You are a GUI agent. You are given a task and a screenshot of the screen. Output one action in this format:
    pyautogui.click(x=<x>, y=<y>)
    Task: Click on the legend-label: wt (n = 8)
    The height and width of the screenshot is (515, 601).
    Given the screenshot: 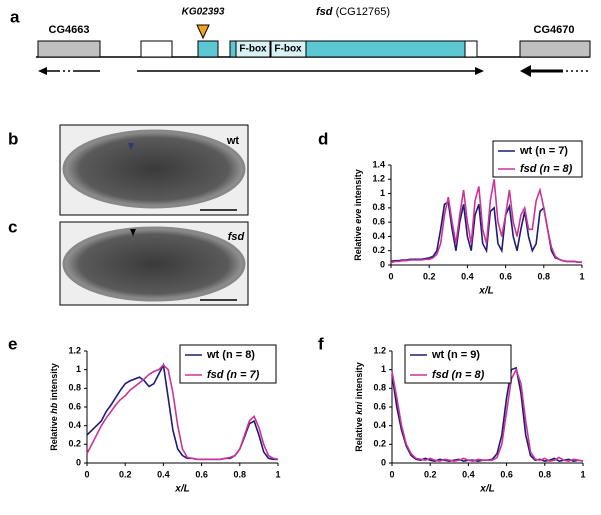 What is the action you would take?
    pyautogui.click(x=230, y=355)
    